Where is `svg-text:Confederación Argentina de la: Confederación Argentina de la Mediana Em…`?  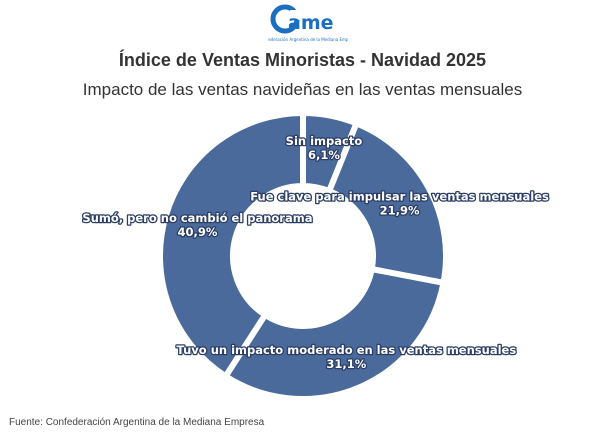
svg-text:Confederación Argentina de la: Confederación Argentina de la Mediana Em… is located at coordinates (308, 39).